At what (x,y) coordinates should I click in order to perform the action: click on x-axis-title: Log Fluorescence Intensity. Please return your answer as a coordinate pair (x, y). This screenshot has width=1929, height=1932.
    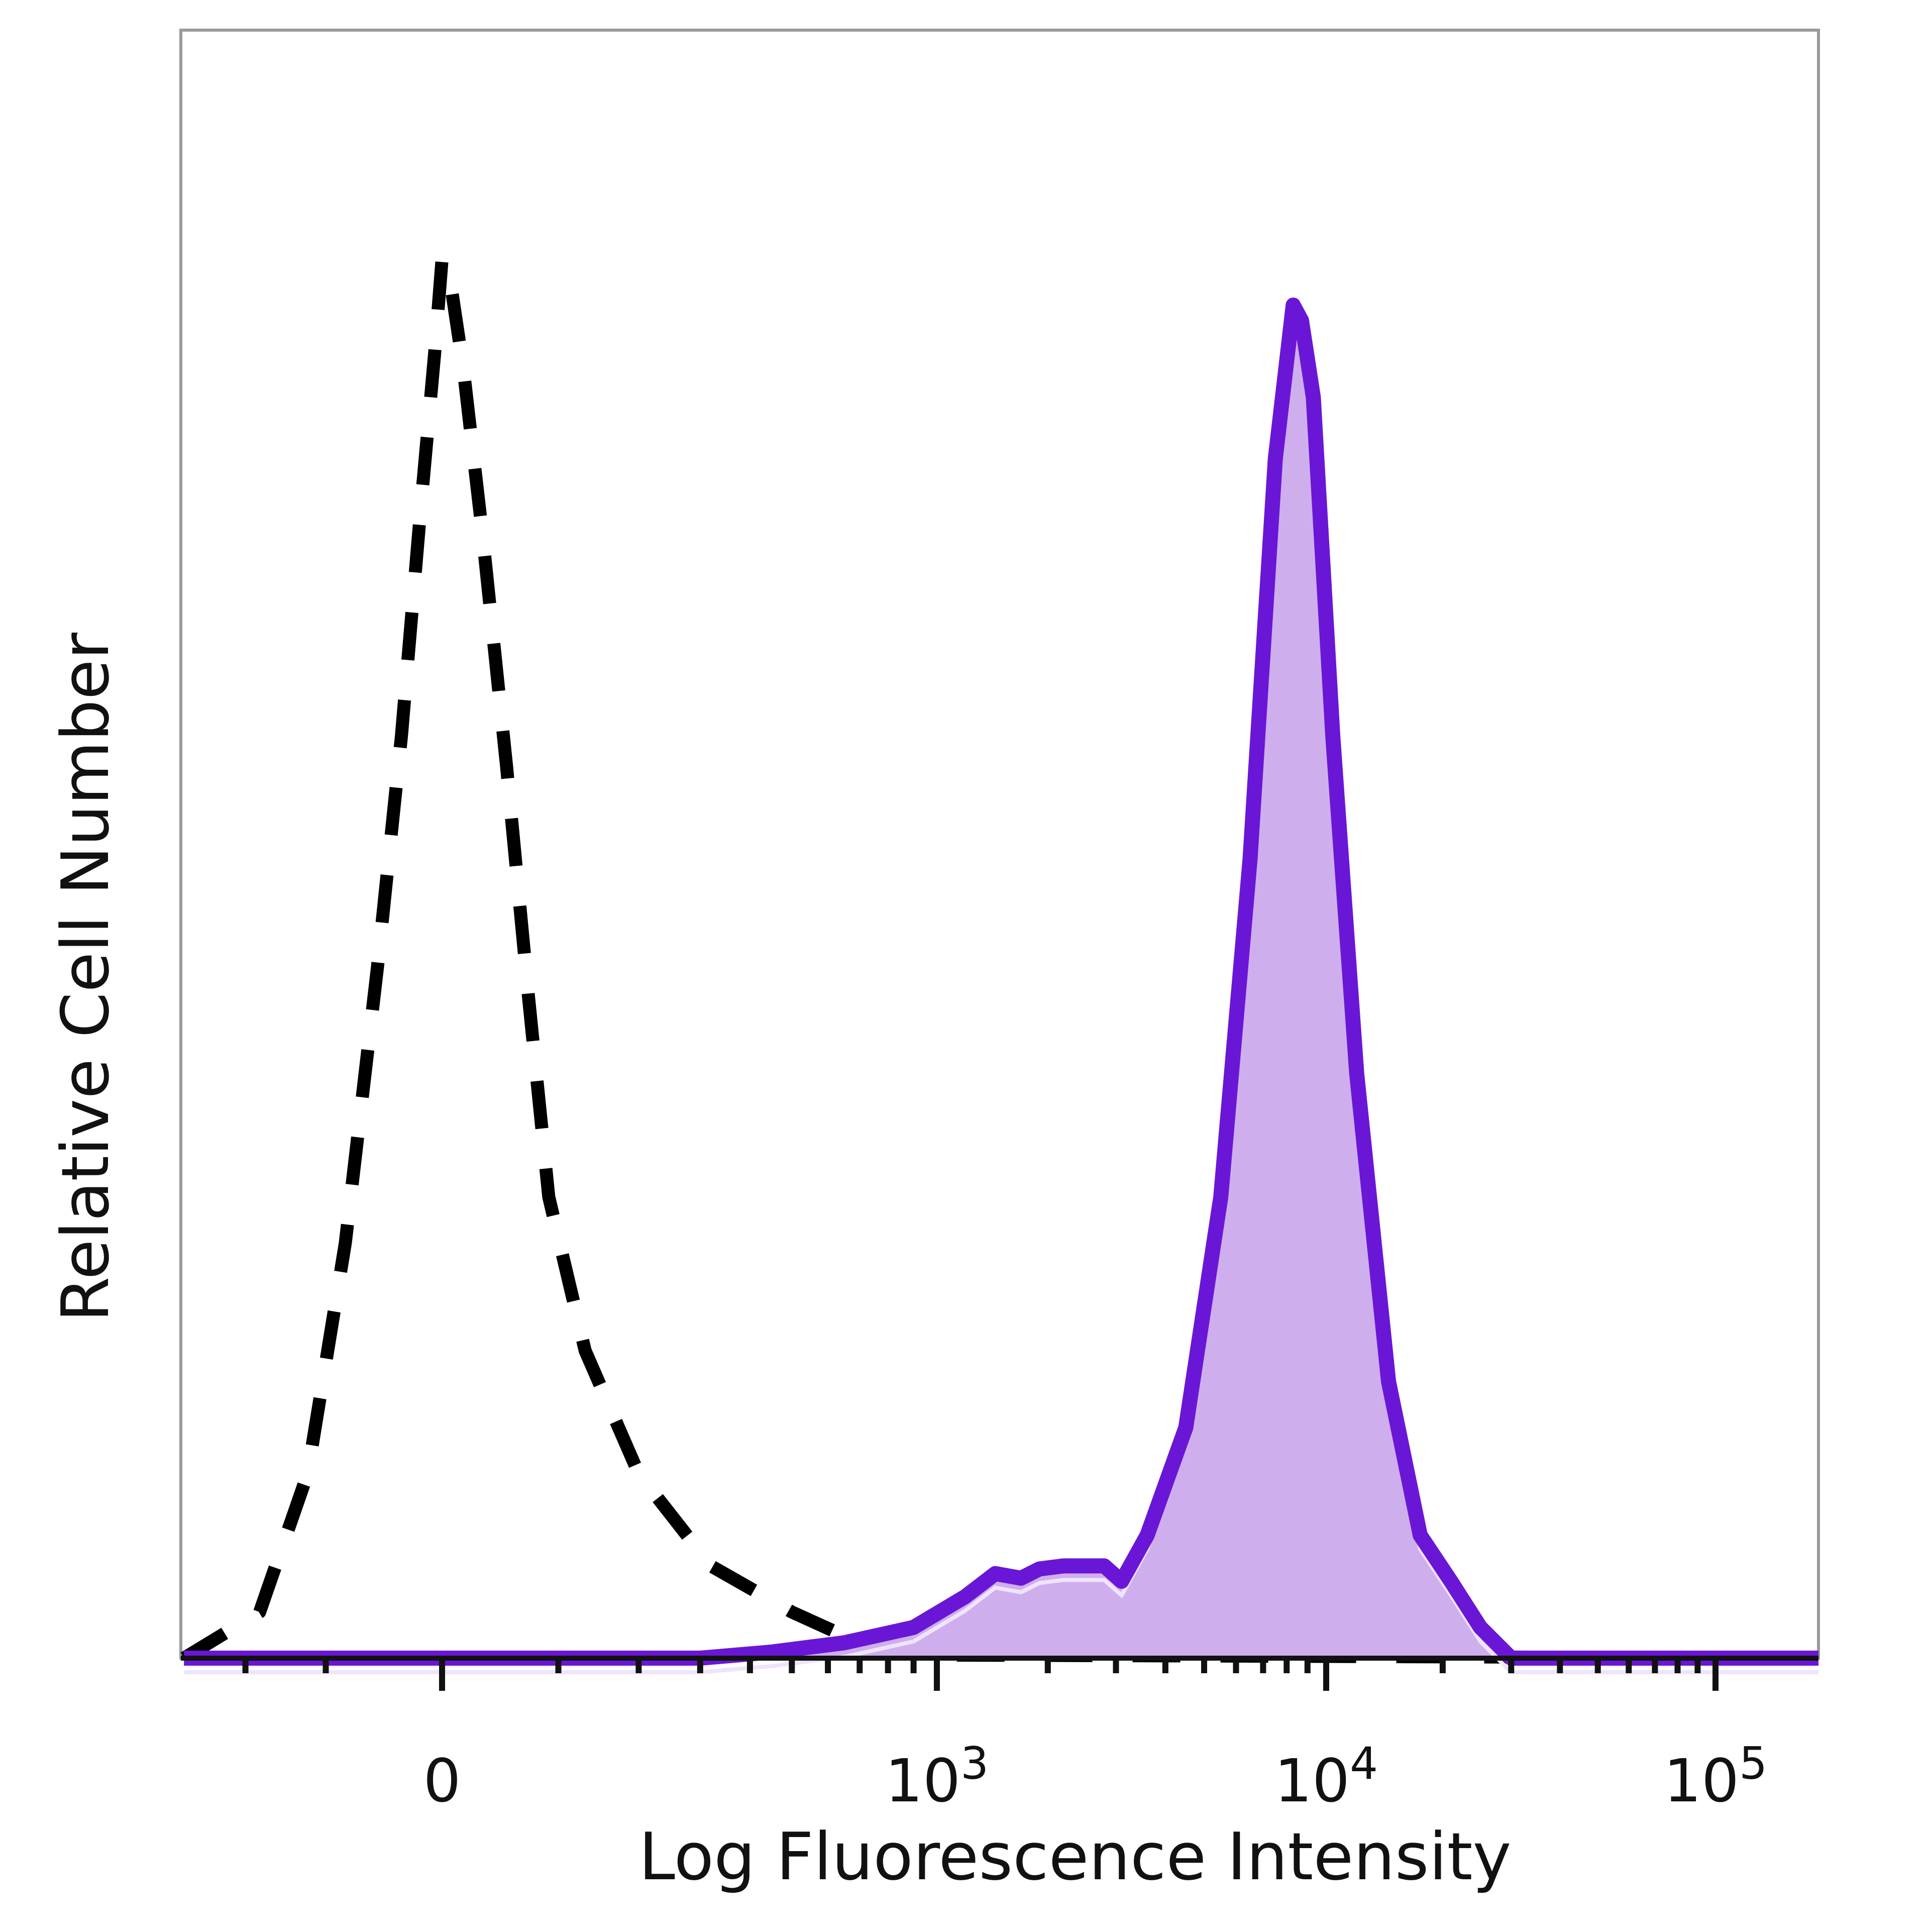
    Looking at the image, I should click on (1074, 1856).